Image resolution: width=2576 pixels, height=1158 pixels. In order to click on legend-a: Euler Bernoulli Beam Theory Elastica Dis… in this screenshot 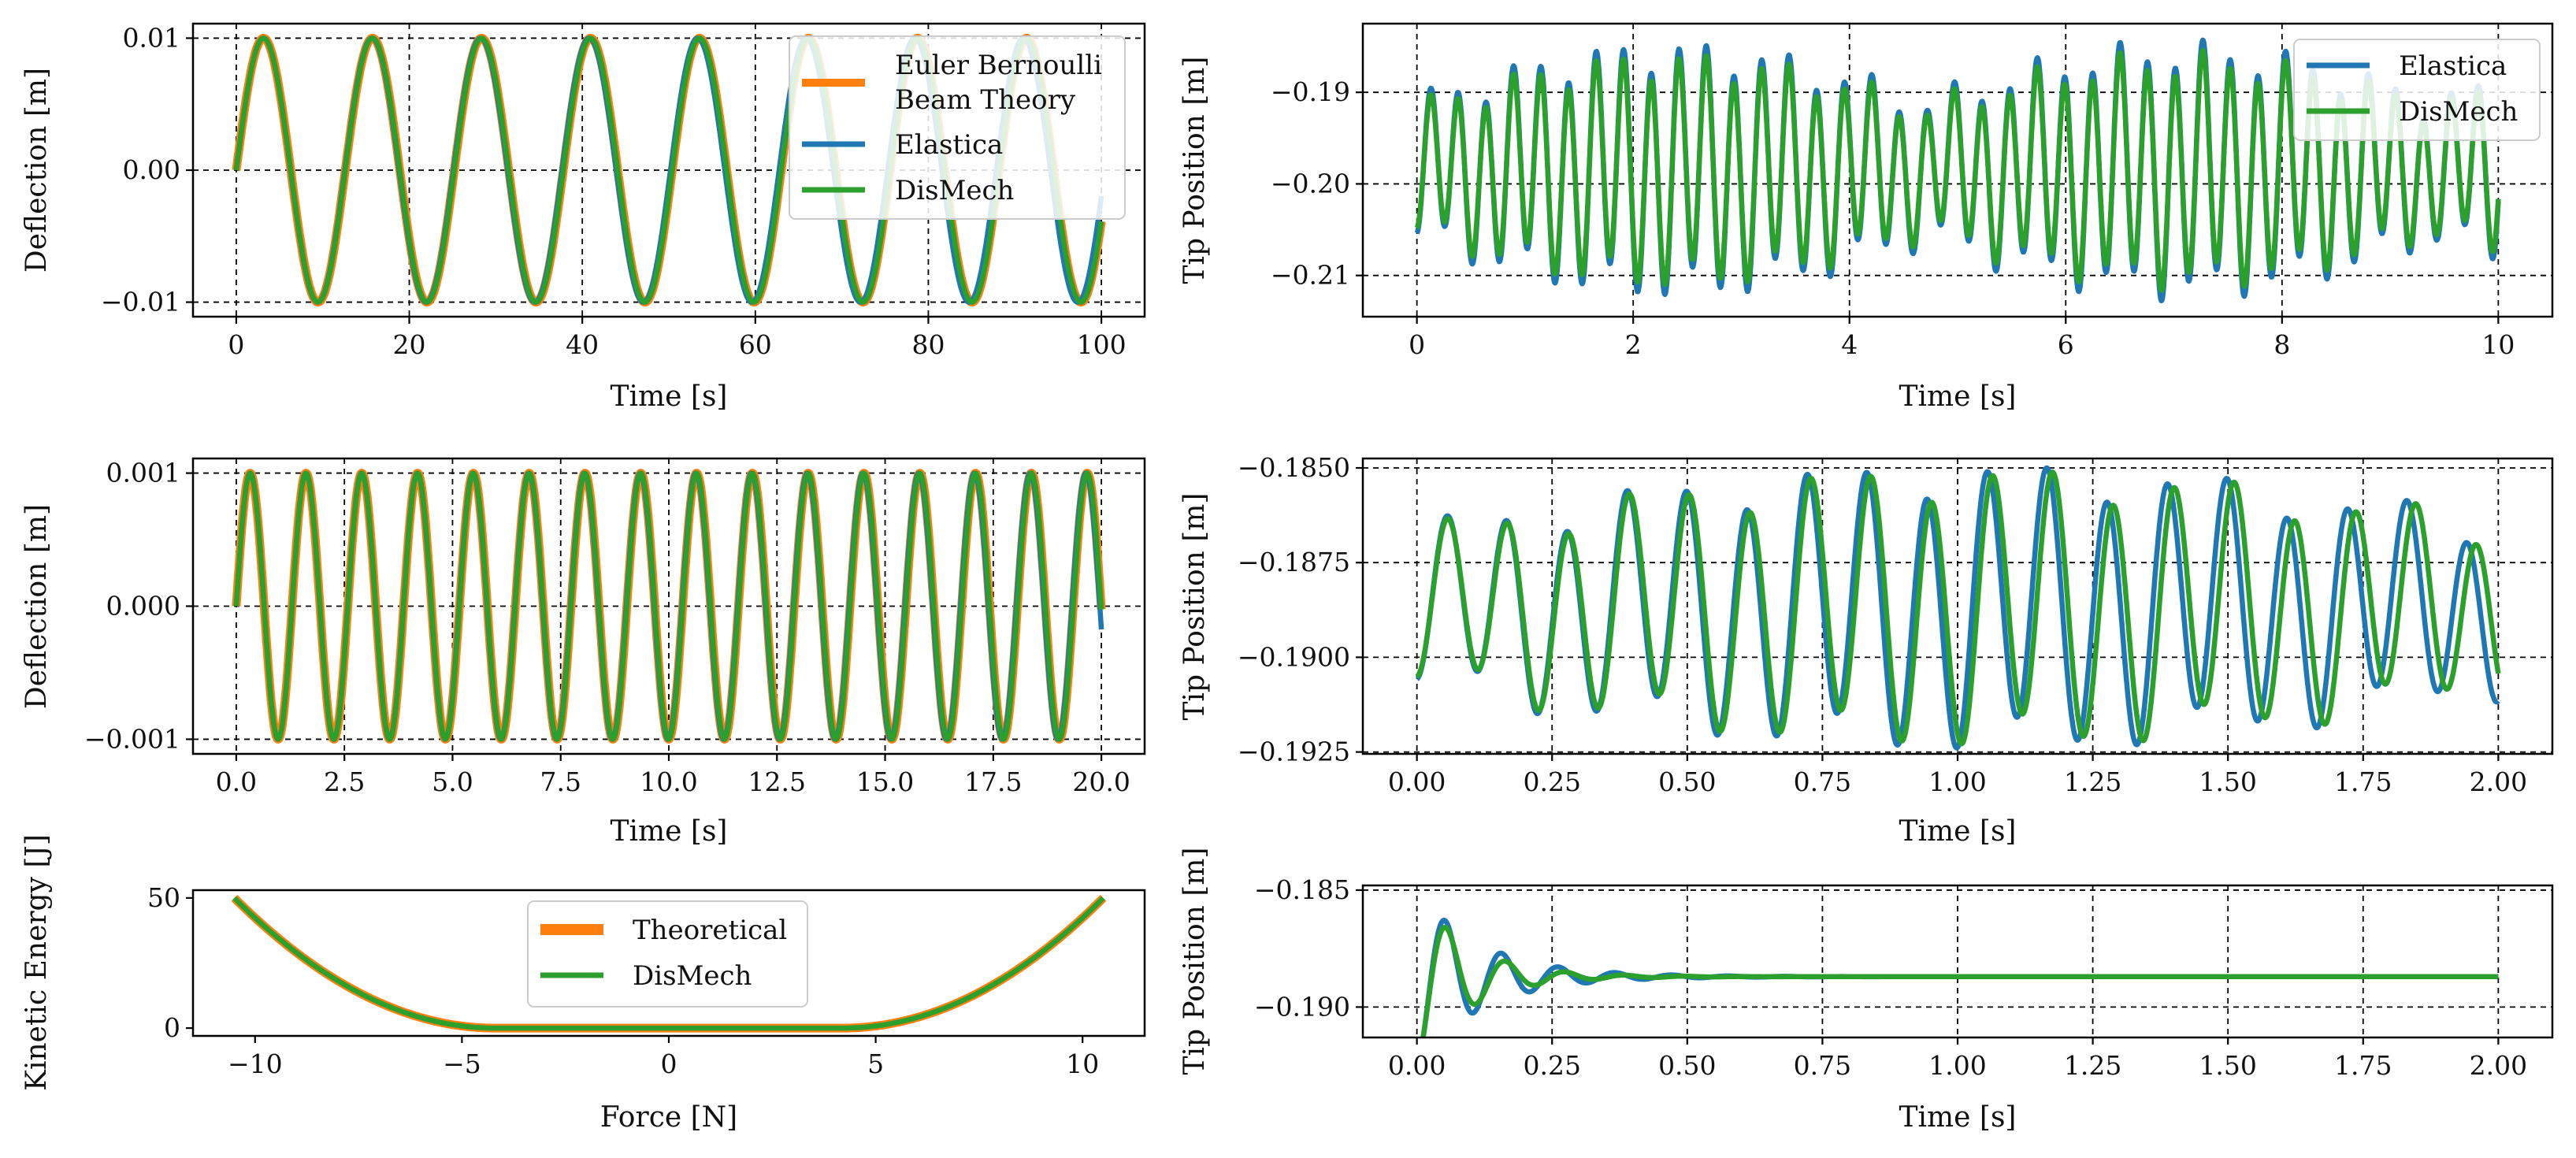, I will do `click(957, 128)`.